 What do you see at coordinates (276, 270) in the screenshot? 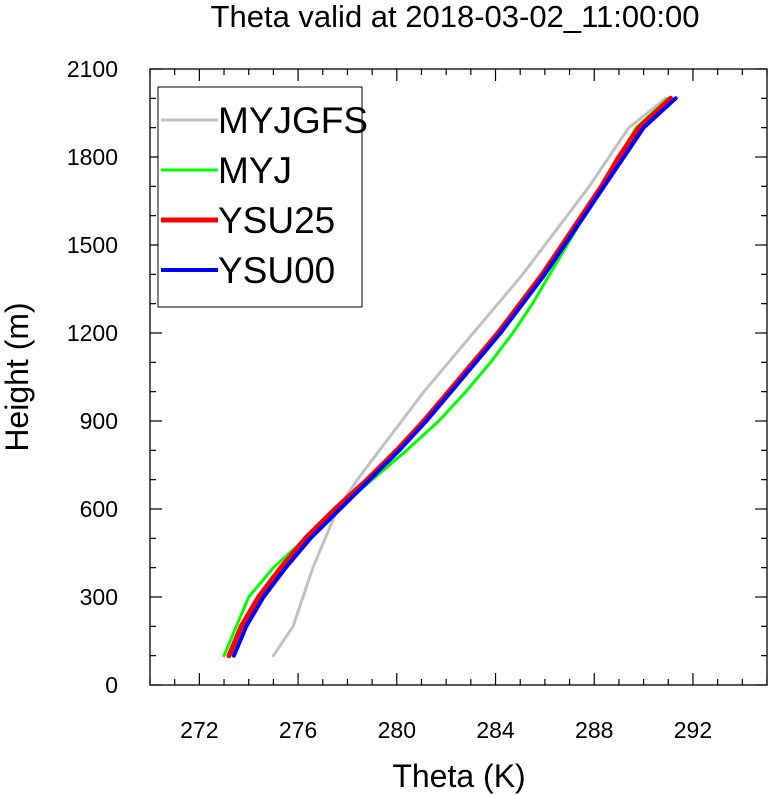
I see `legend-entry-ysu00: YSU00` at bounding box center [276, 270].